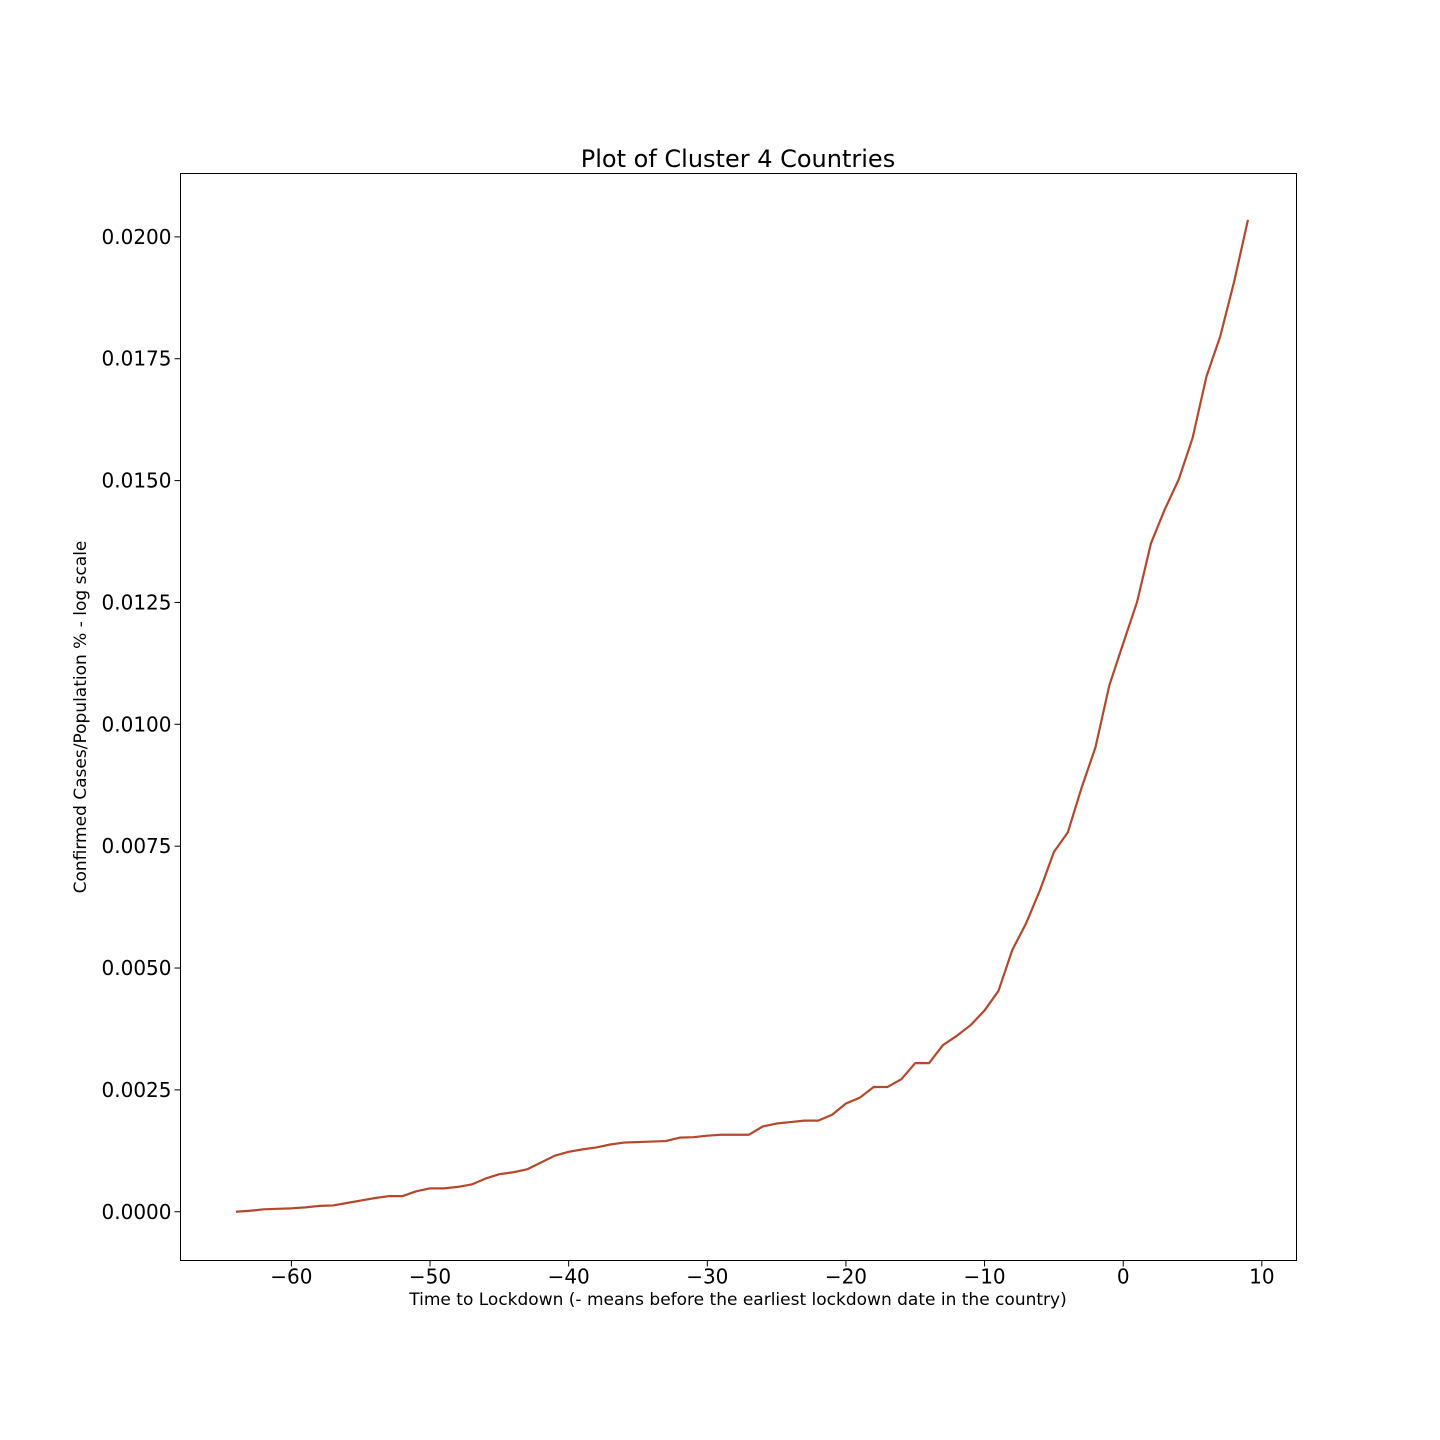 The height and width of the screenshot is (1440, 1440). What do you see at coordinates (291, 1277) in the screenshot?
I see `x-tick-label: −60` at bounding box center [291, 1277].